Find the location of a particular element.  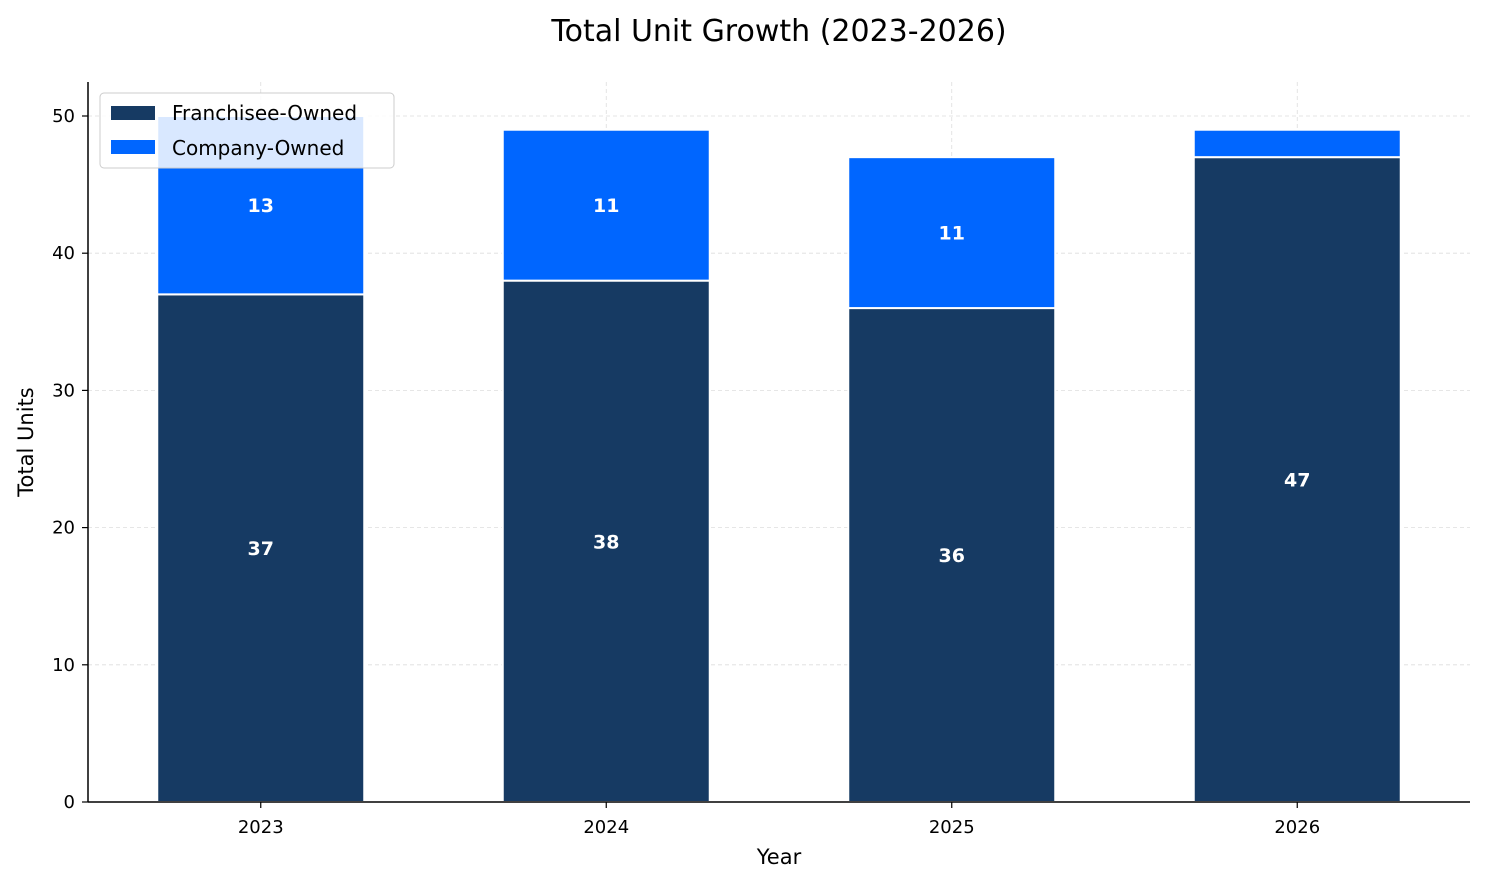

data-label-franchisee-owned-2026: 47 is located at coordinates (1297, 481).